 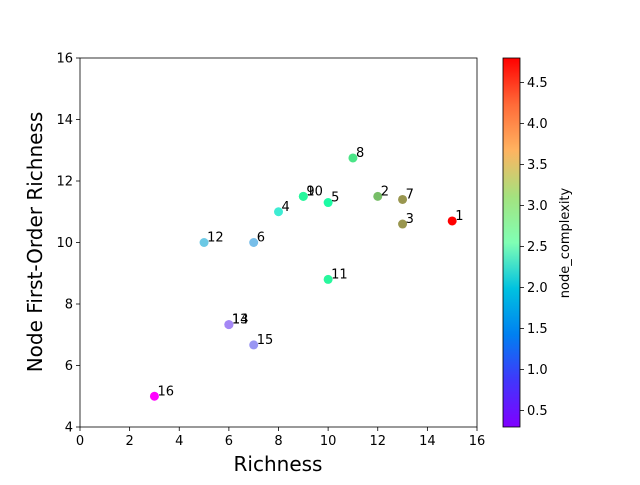 I want to click on data-point-label: 11, so click(x=339, y=274).